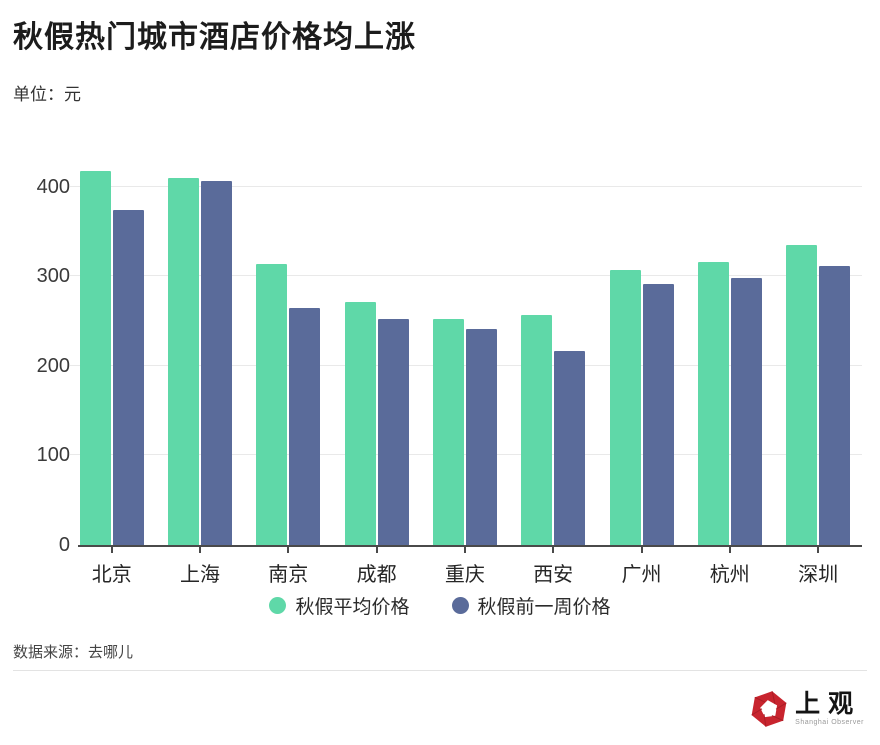 Image resolution: width=880 pixels, height=745 pixels. Describe the element at coordinates (73, 652) in the screenshot. I see `data-source: 数据来源：去哪儿` at that location.